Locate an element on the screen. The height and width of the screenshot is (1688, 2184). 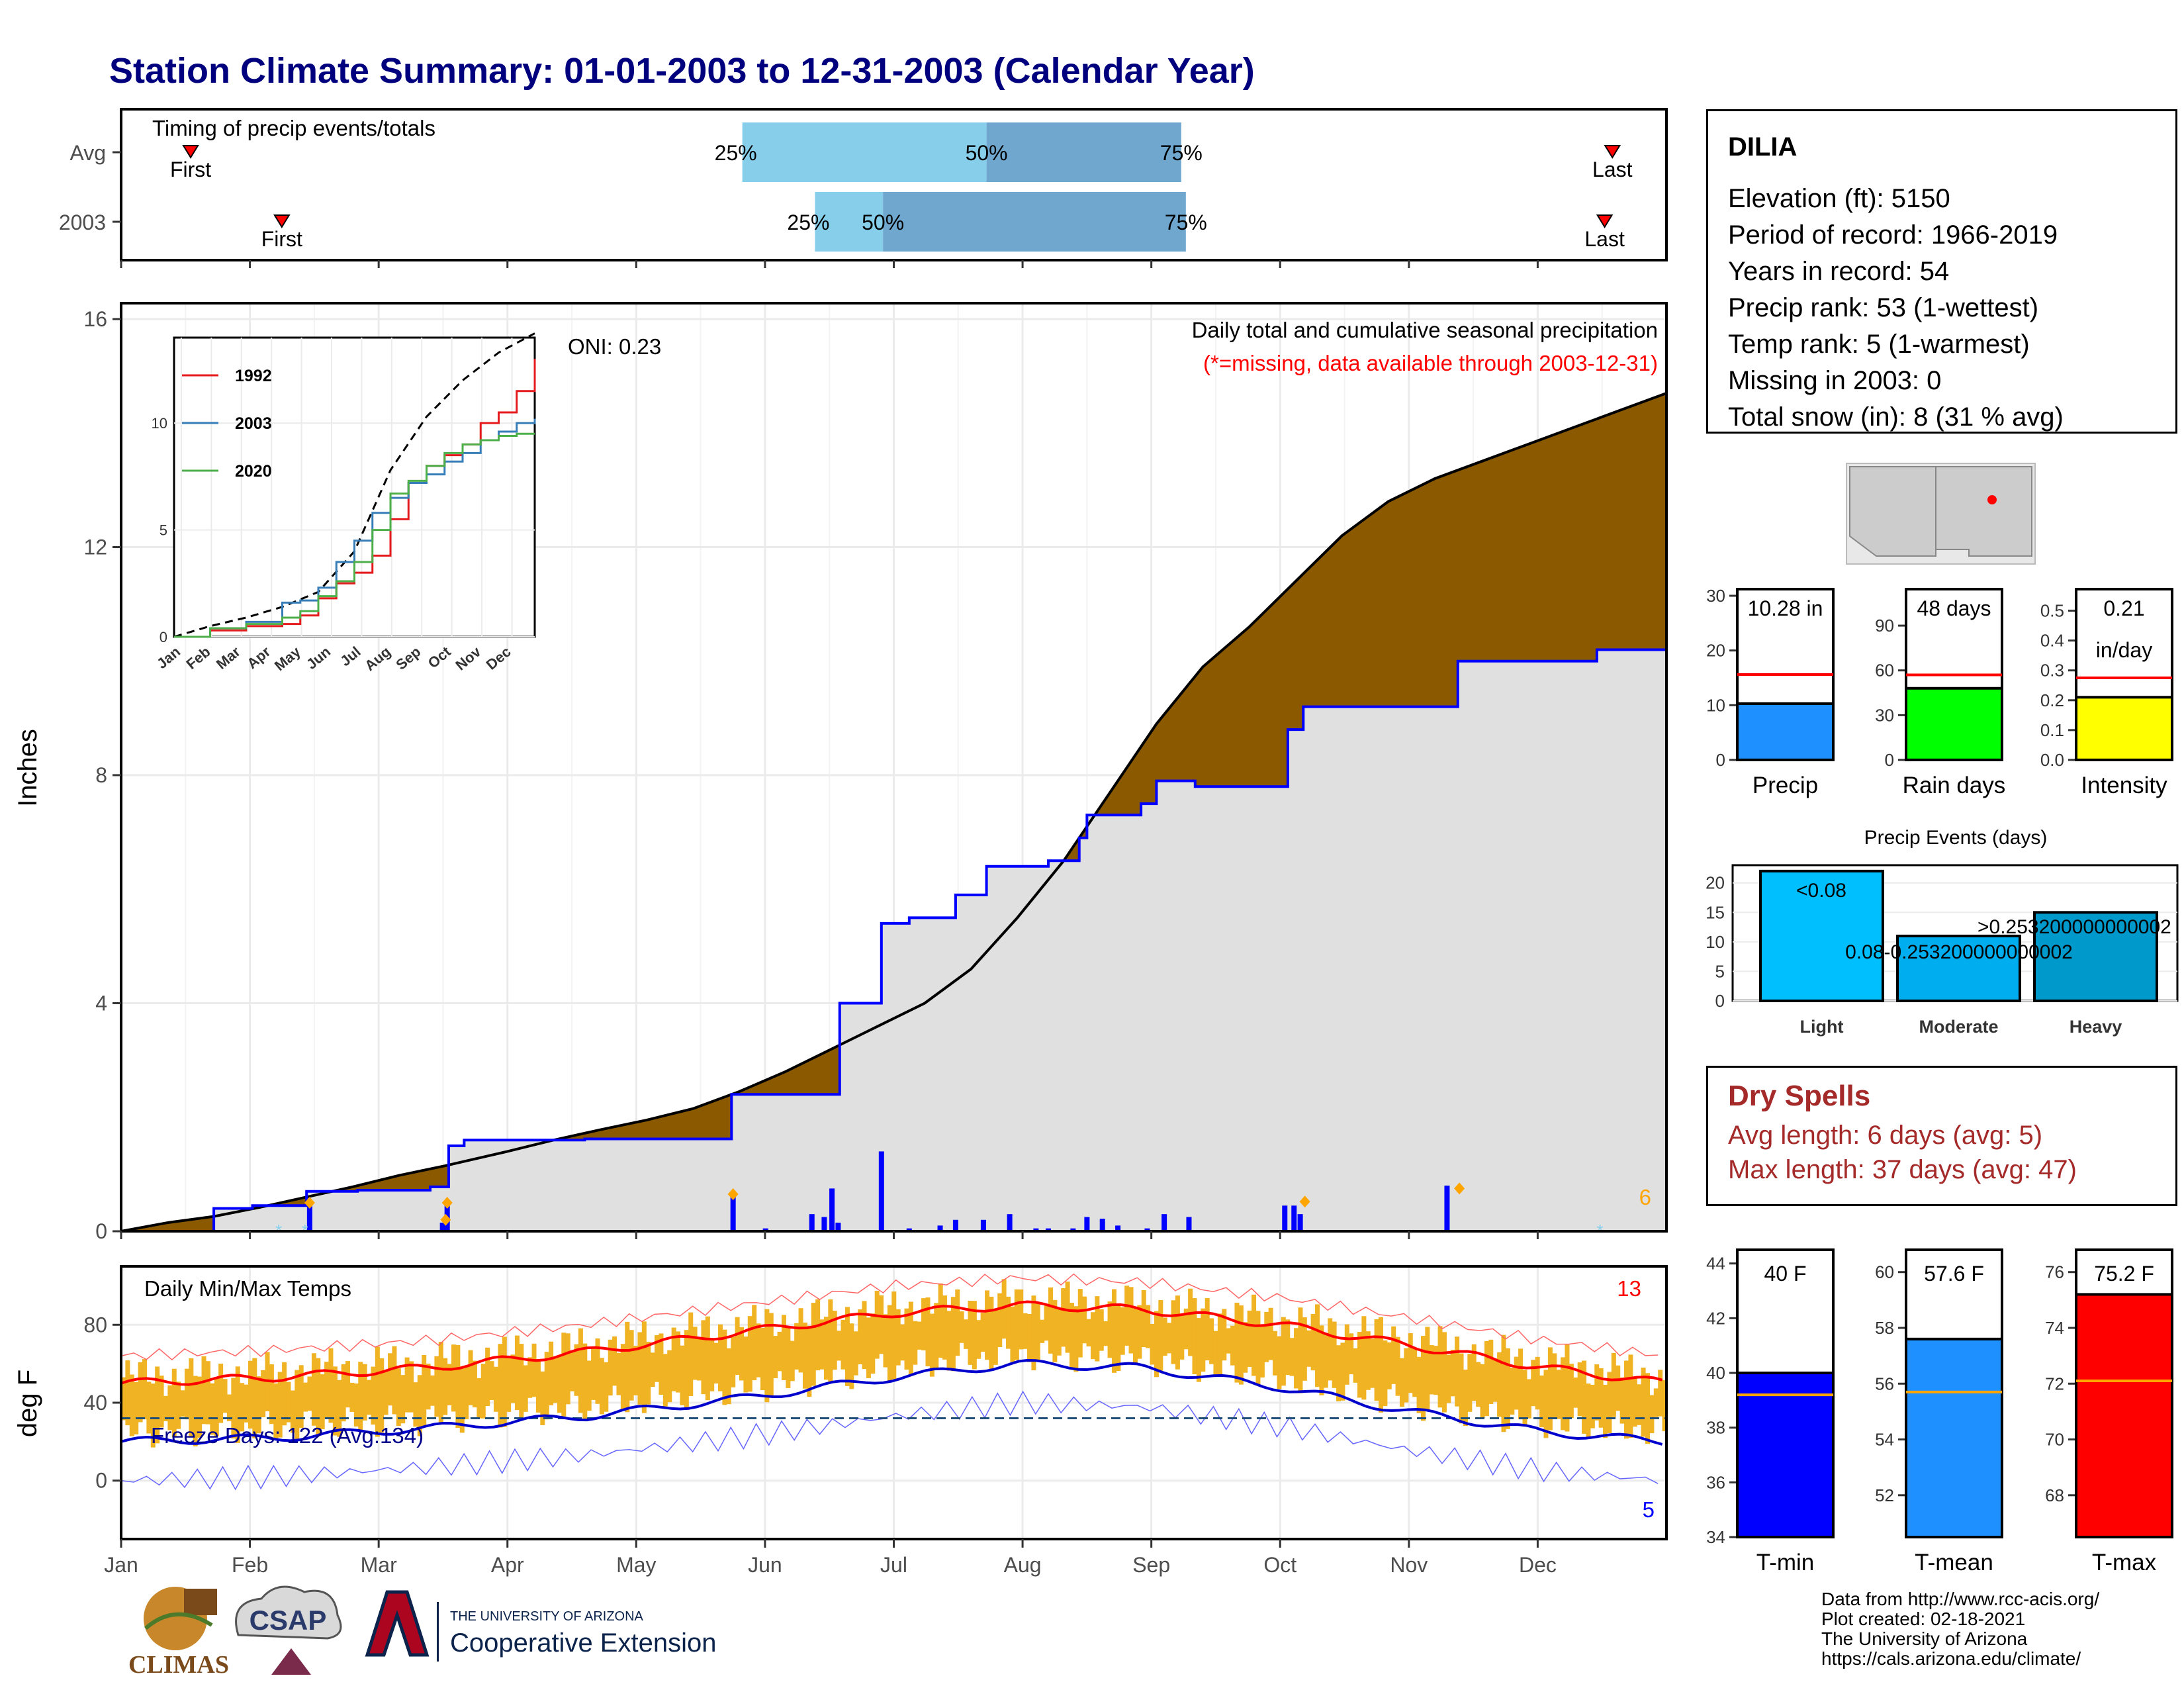
temp-bar-y-tick-label: 38 is located at coordinates (1715, 1428).